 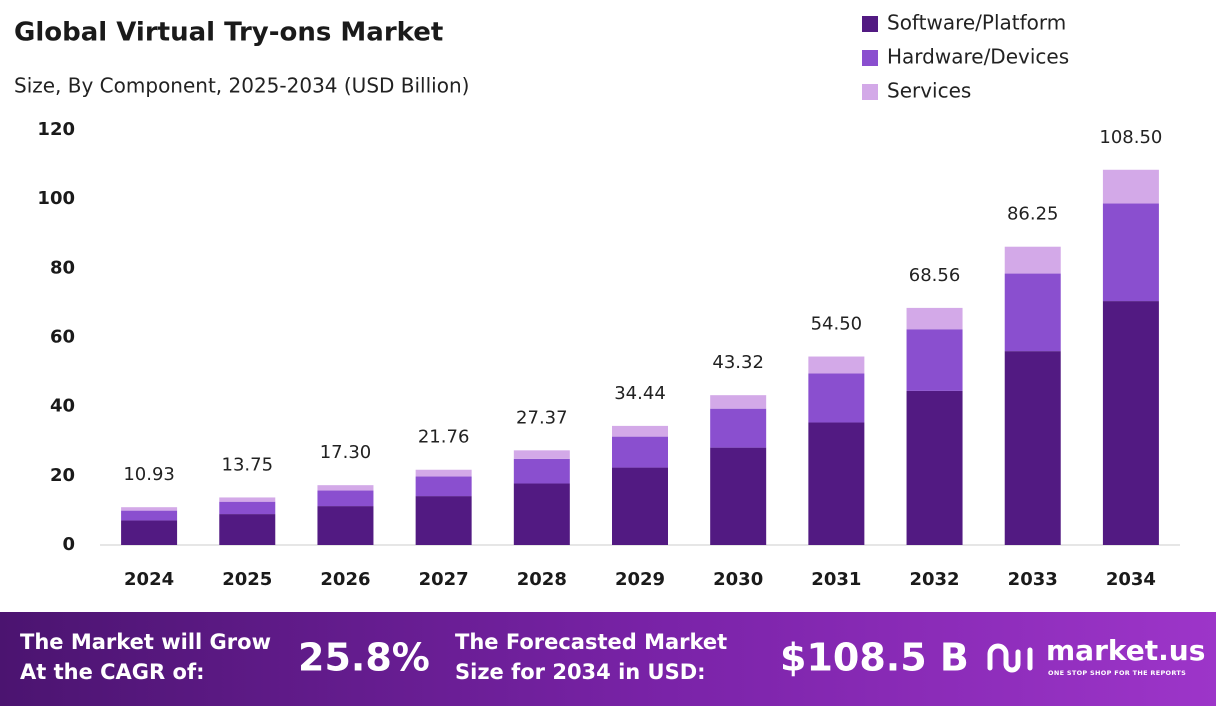 What do you see at coordinates (1010, 658) in the screenshot?
I see `brand-logo` at bounding box center [1010, 658].